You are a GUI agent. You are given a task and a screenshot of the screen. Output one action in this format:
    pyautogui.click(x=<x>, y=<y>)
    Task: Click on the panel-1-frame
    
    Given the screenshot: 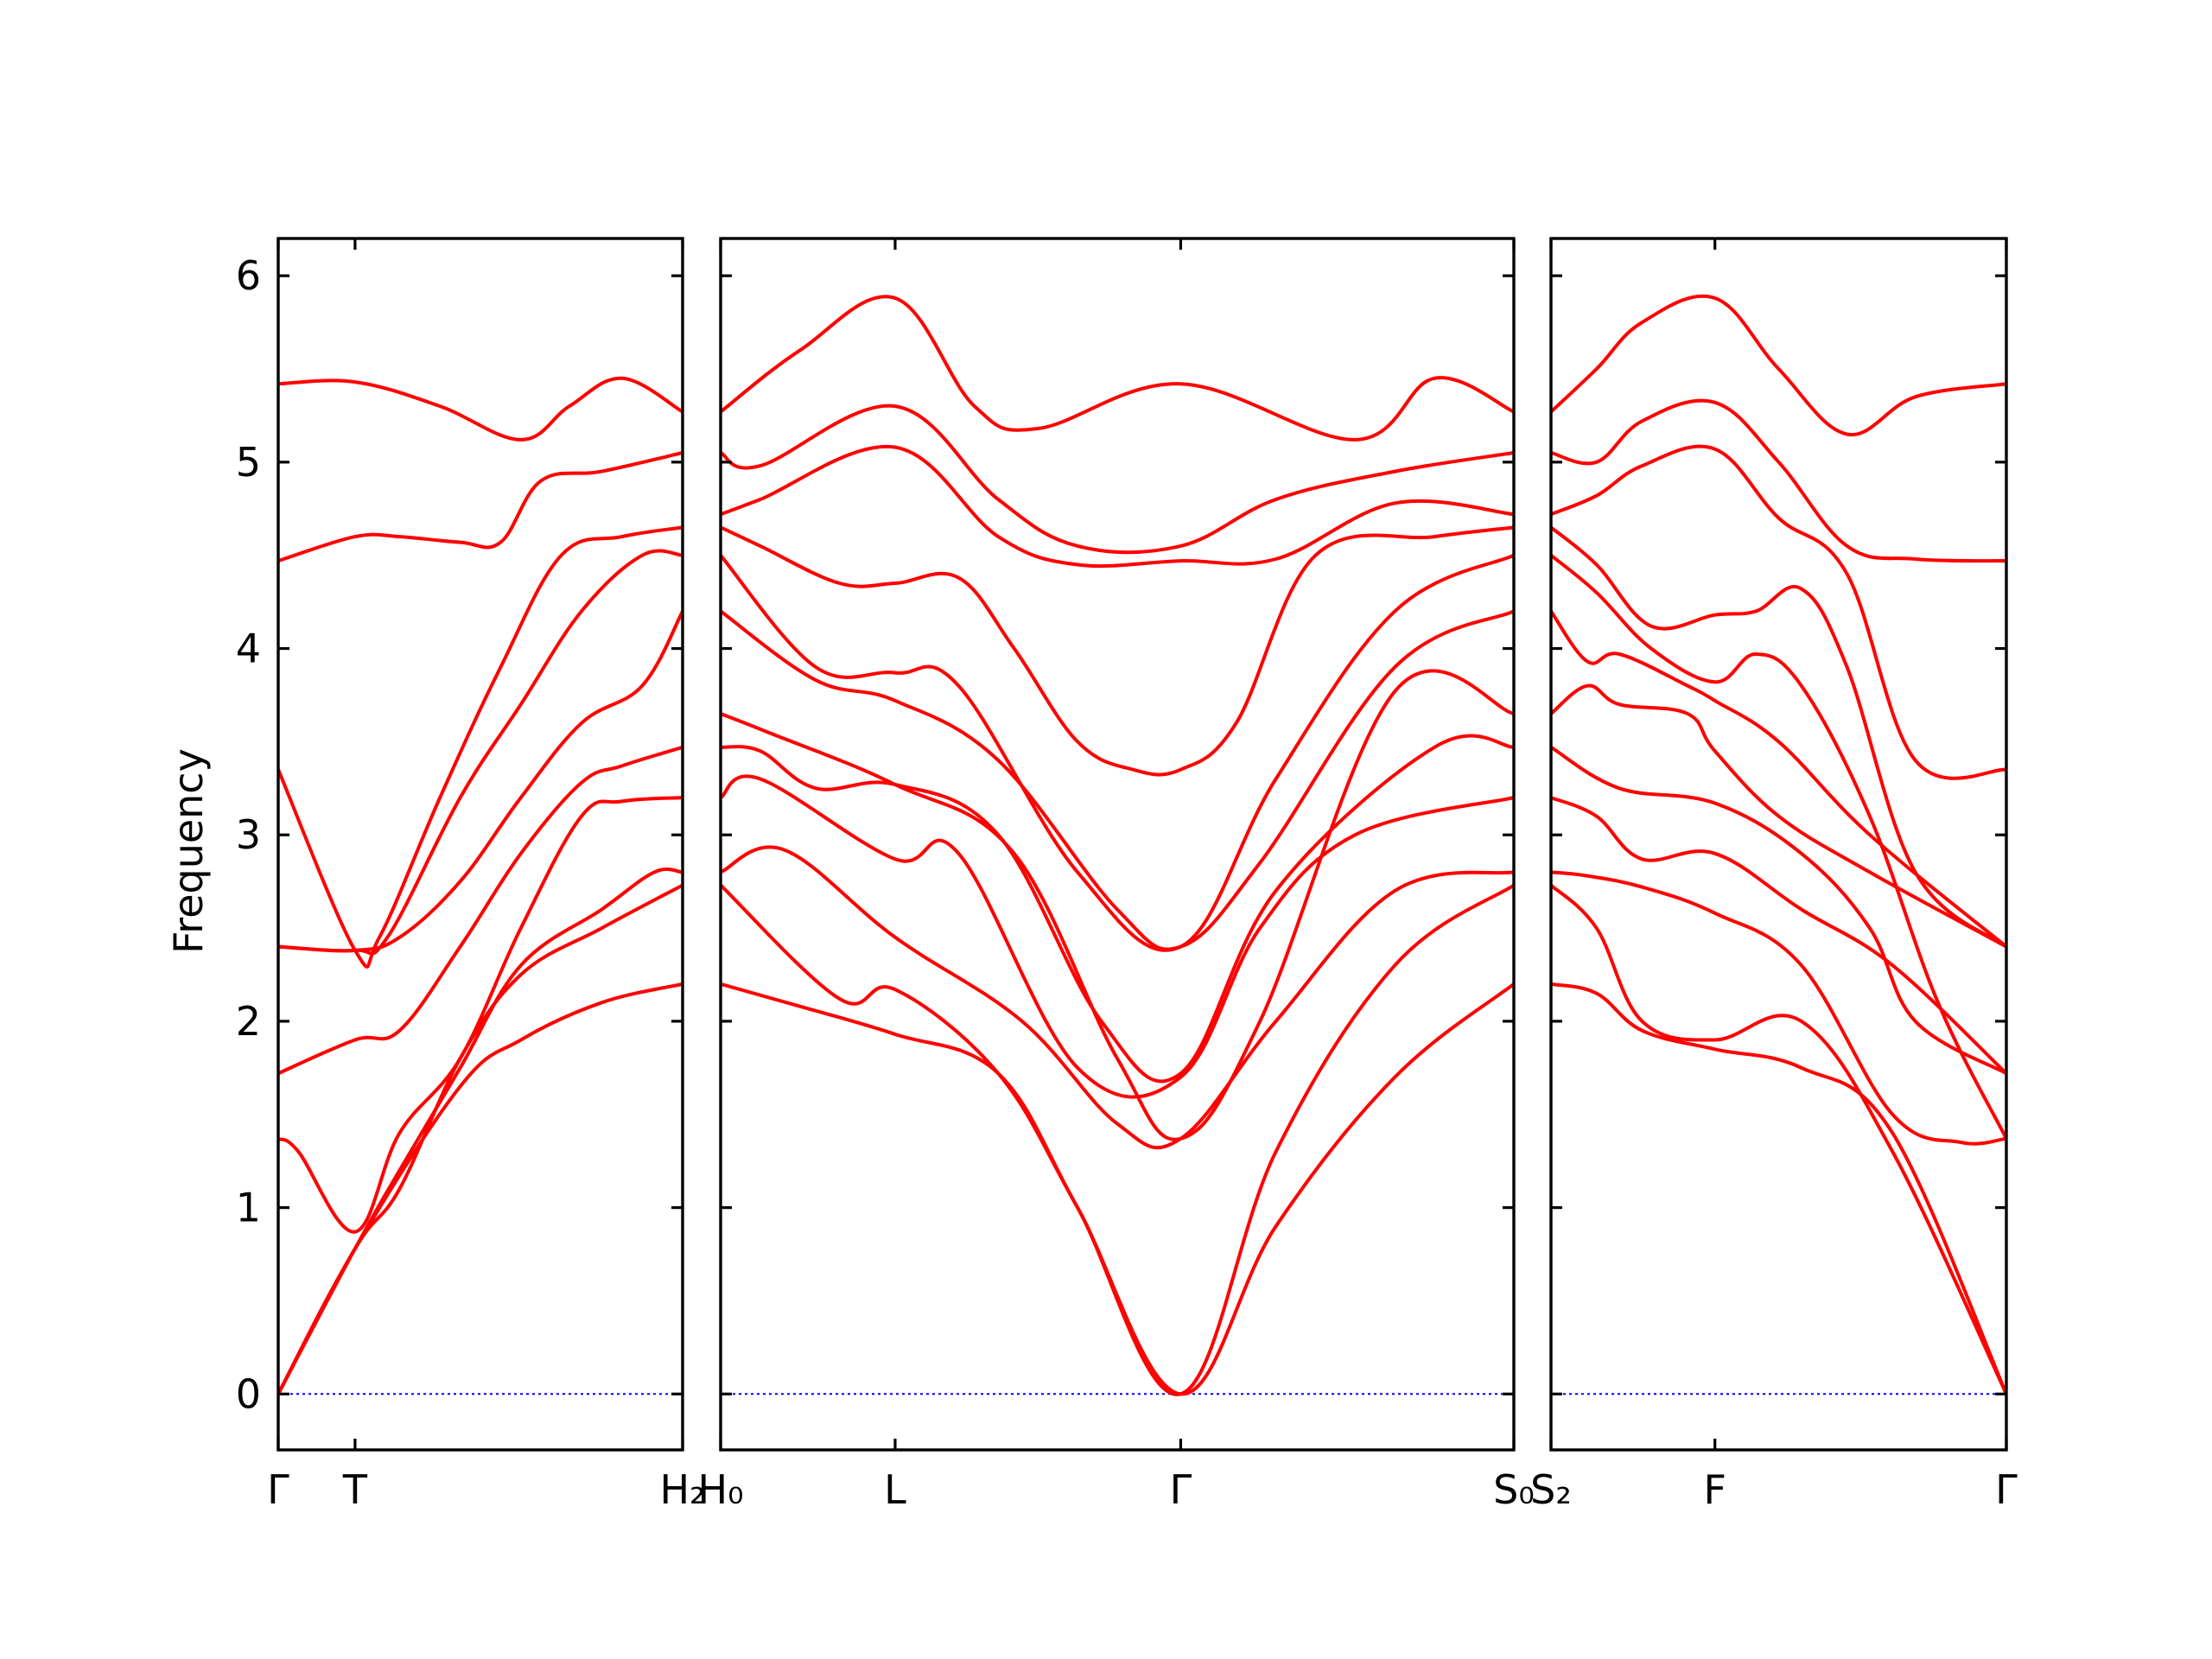 What is the action you would take?
    pyautogui.click(x=480, y=844)
    